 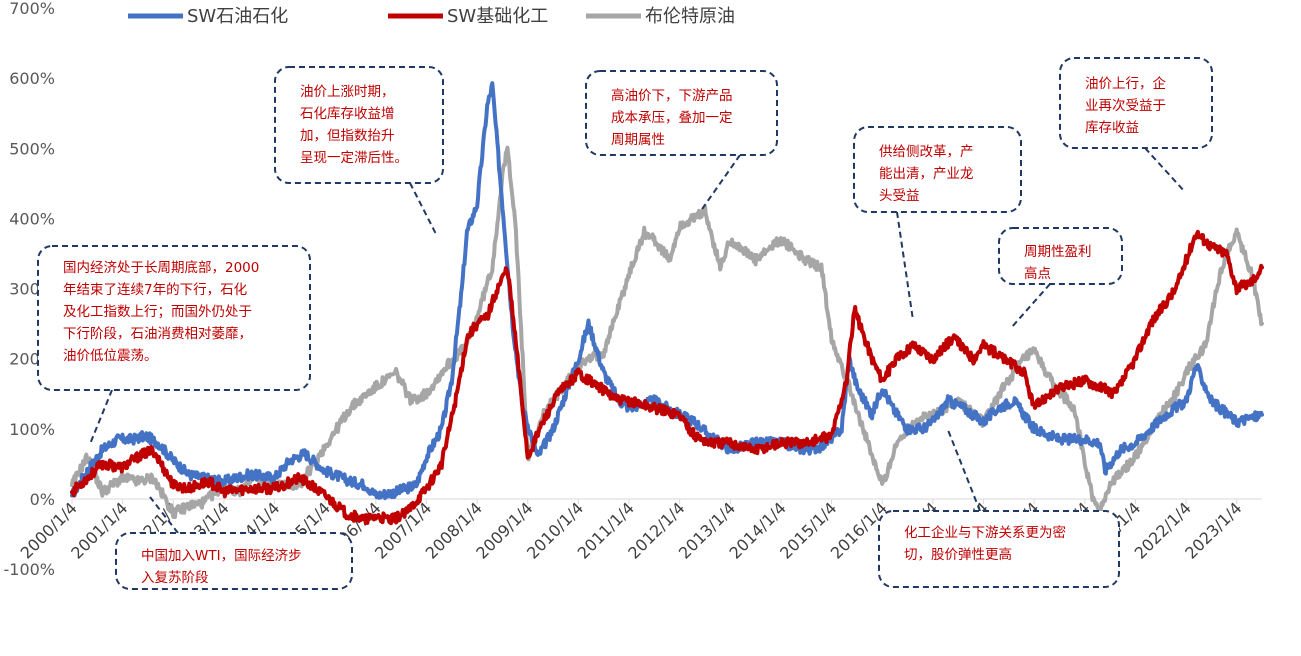 What do you see at coordinates (32, 148) in the screenshot?
I see `y-tick-label: 500%` at bounding box center [32, 148].